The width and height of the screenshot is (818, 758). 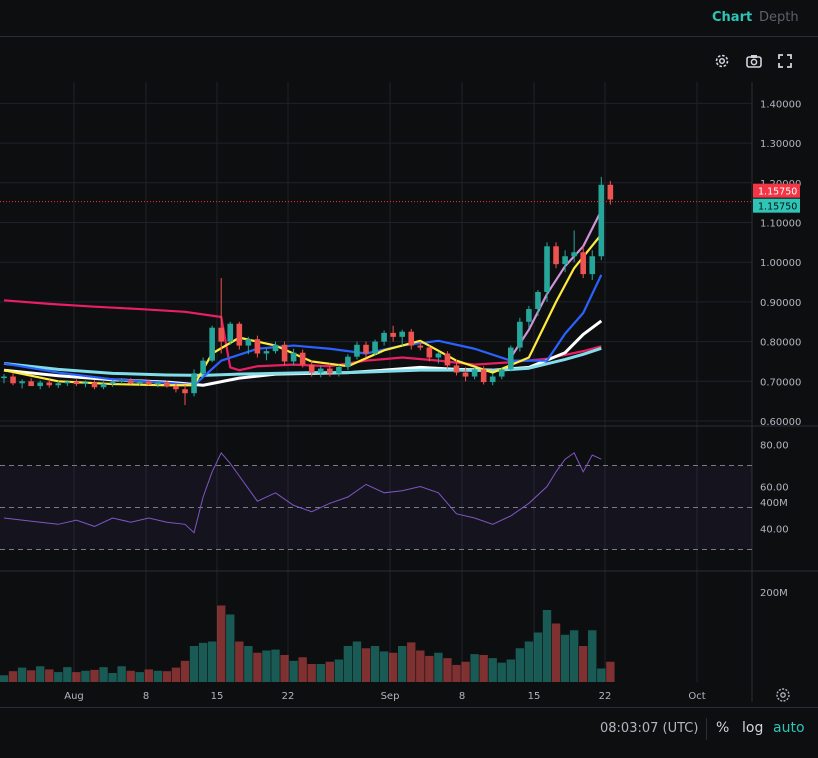 What do you see at coordinates (753, 728) in the screenshot?
I see `log-toggle: log` at bounding box center [753, 728].